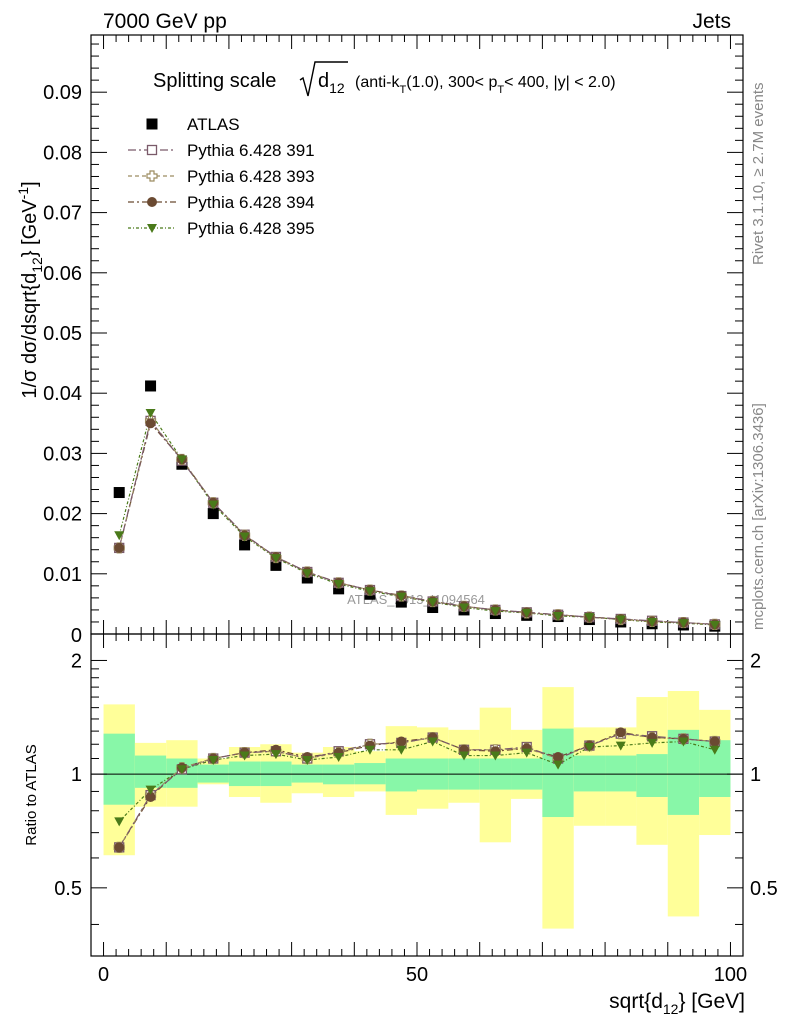  Describe the element at coordinates (62, 575) in the screenshot. I see `y-tick-label: 0.01` at that location.